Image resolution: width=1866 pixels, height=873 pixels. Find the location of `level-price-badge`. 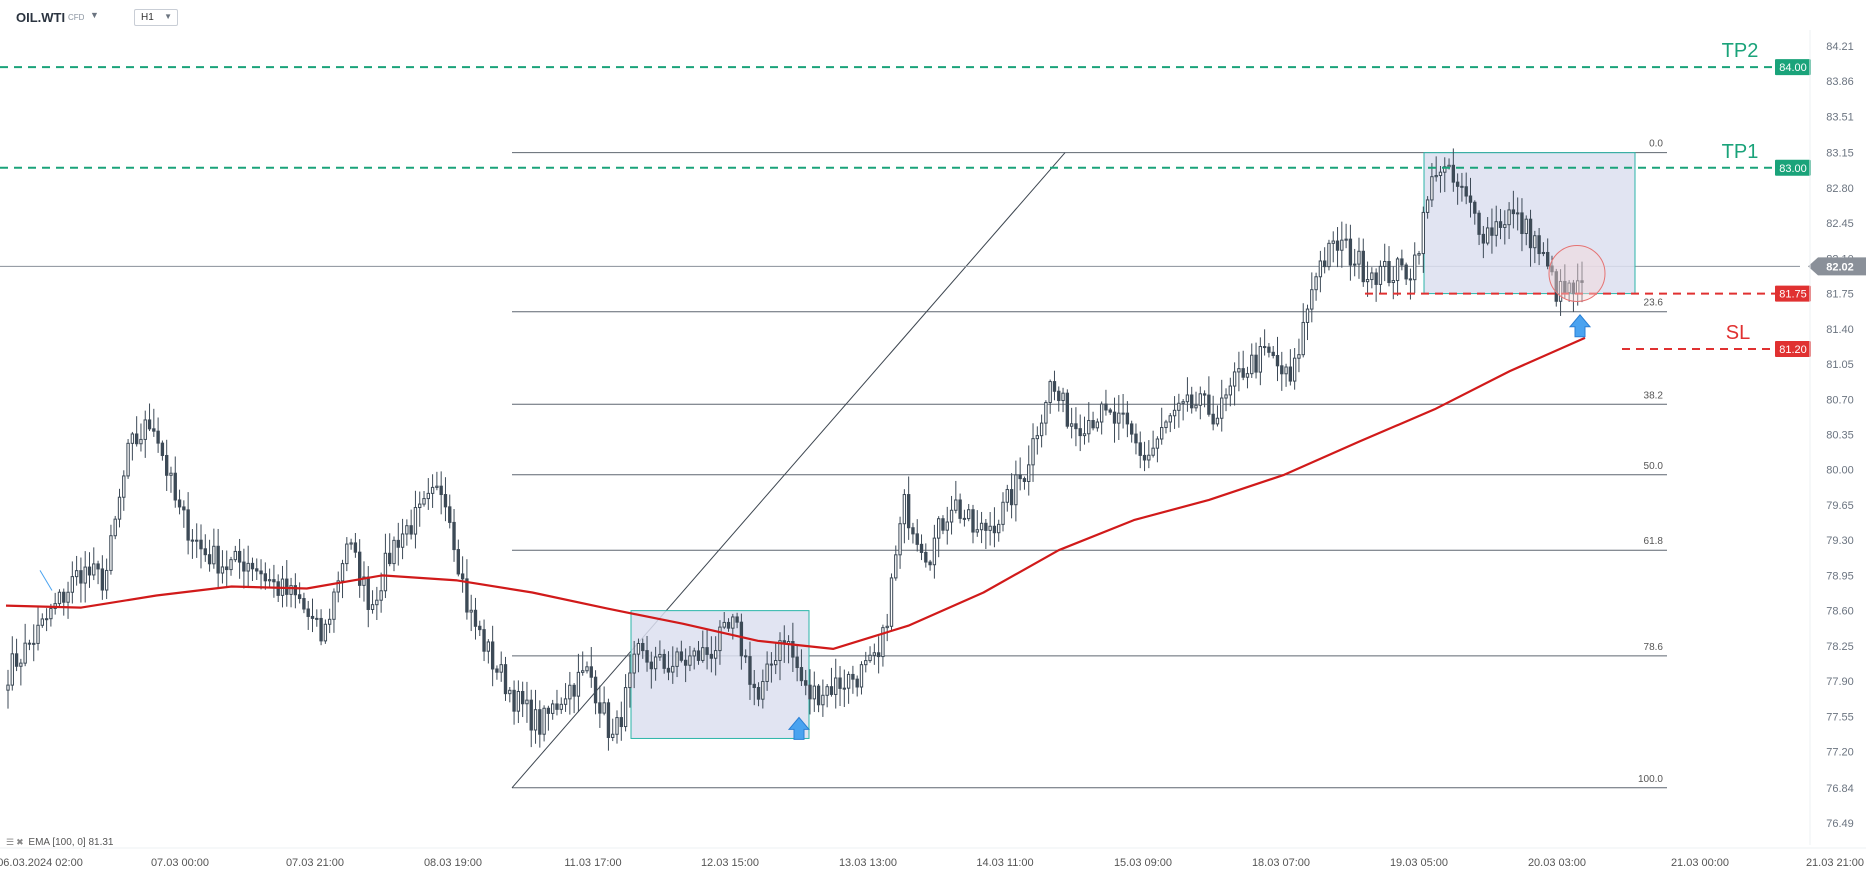

level-price-badge is located at coordinates (1793, 67).